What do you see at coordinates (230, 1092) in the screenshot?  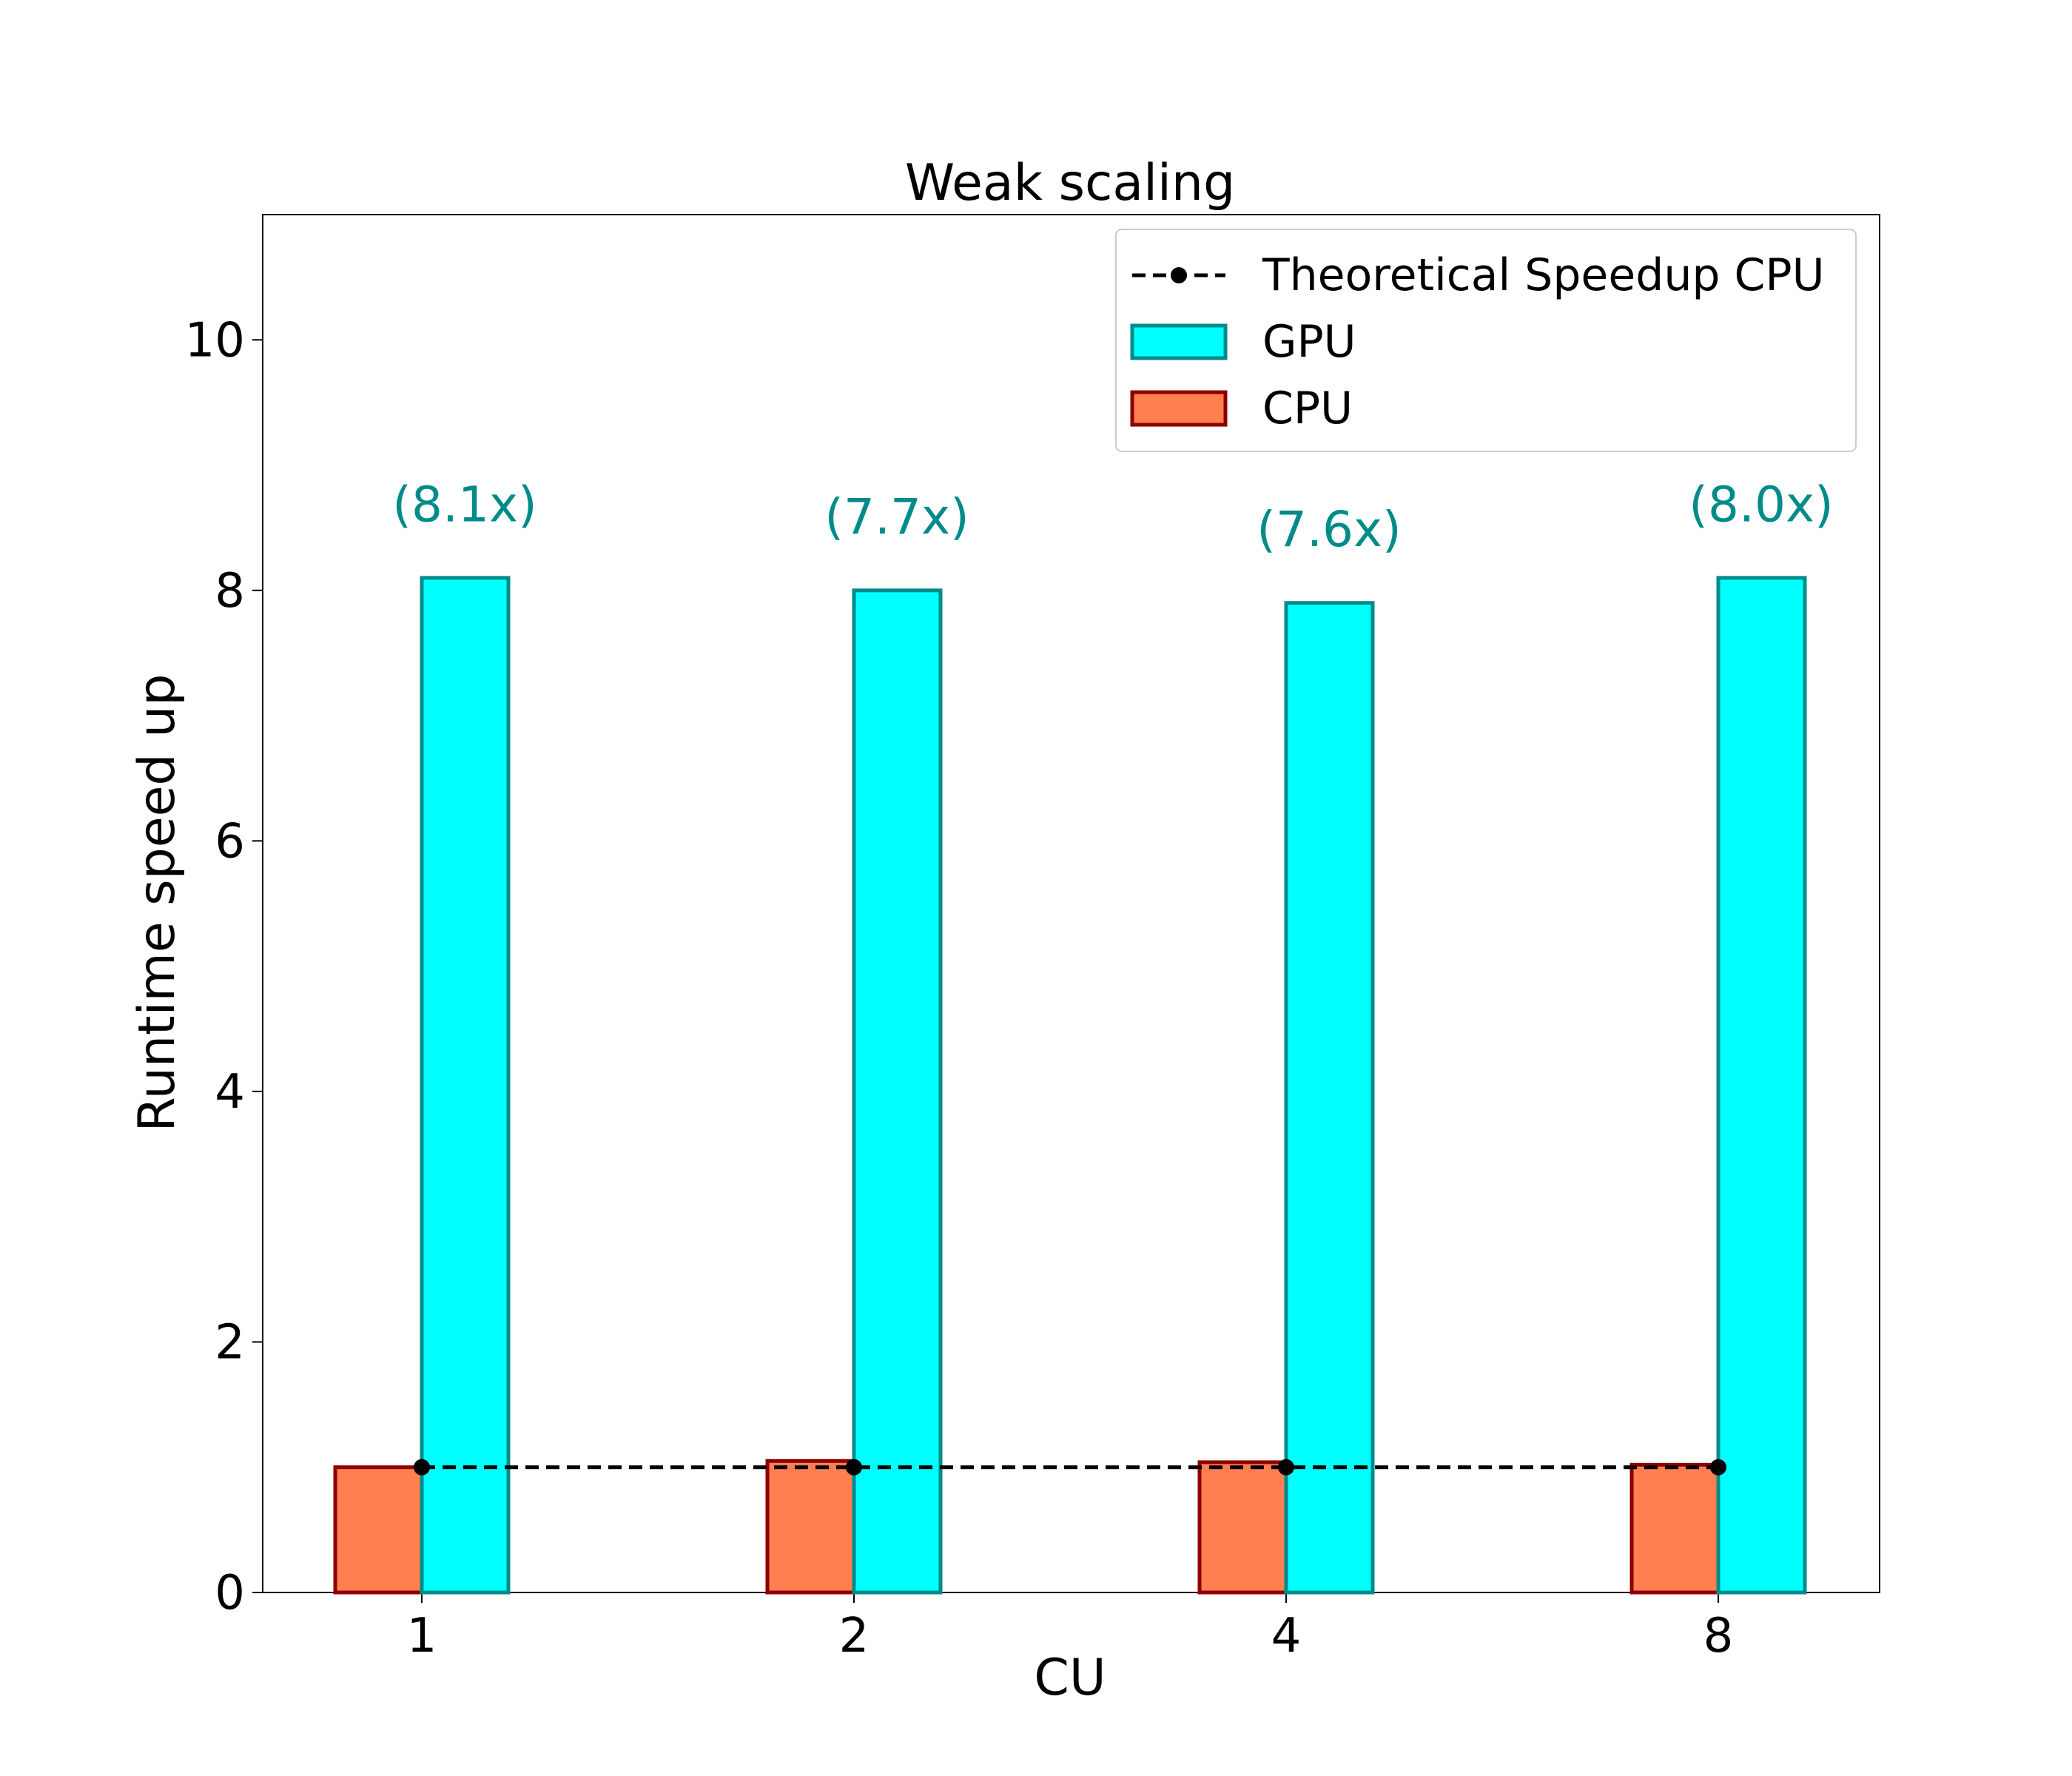 I see `y-tick-label: 4` at bounding box center [230, 1092].